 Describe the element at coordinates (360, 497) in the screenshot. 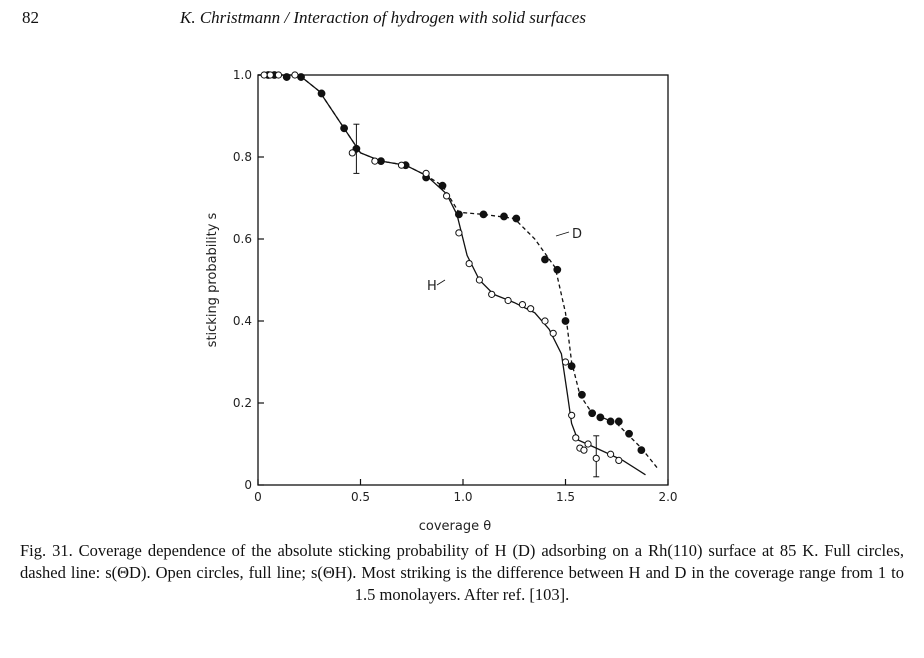

I see `x-tick-label: 0.5` at that location.